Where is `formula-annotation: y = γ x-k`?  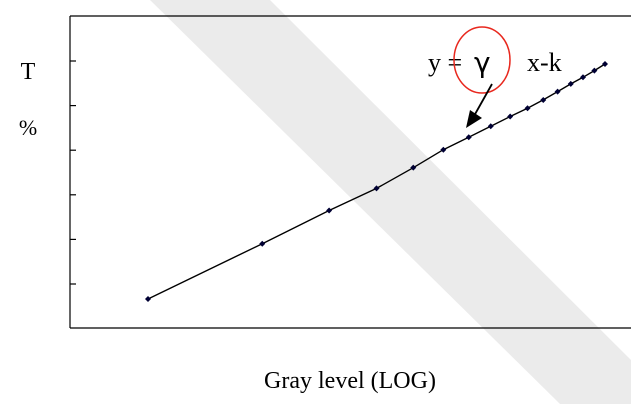
formula-annotation: y = γ x-k is located at coordinates (495, 77).